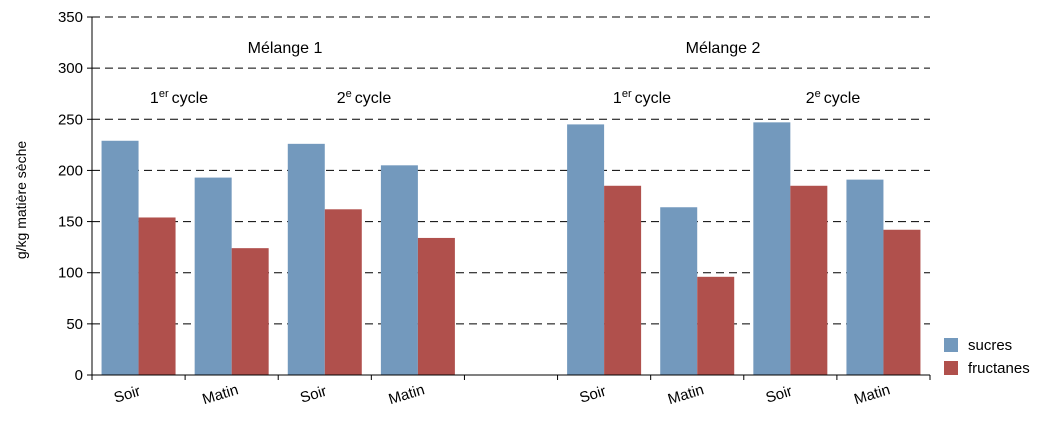 The image size is (1040, 423). What do you see at coordinates (70, 273) in the screenshot?
I see `y-tick-label: 100` at bounding box center [70, 273].